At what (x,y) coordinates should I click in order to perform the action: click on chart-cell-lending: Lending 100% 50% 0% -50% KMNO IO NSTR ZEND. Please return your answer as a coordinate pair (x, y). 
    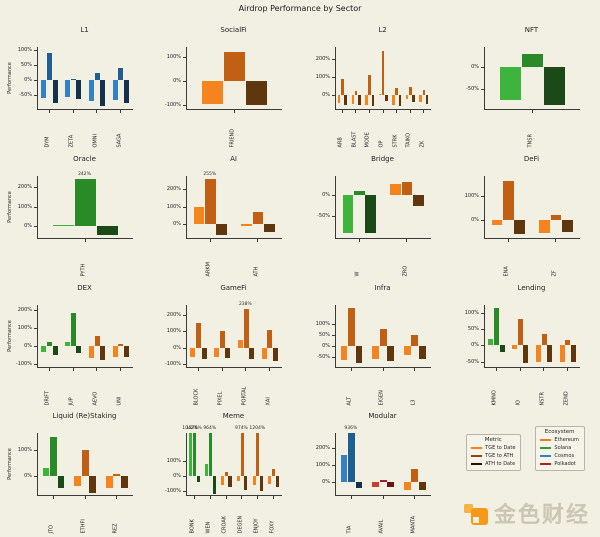
    Looking at the image, I should click on (525, 340).